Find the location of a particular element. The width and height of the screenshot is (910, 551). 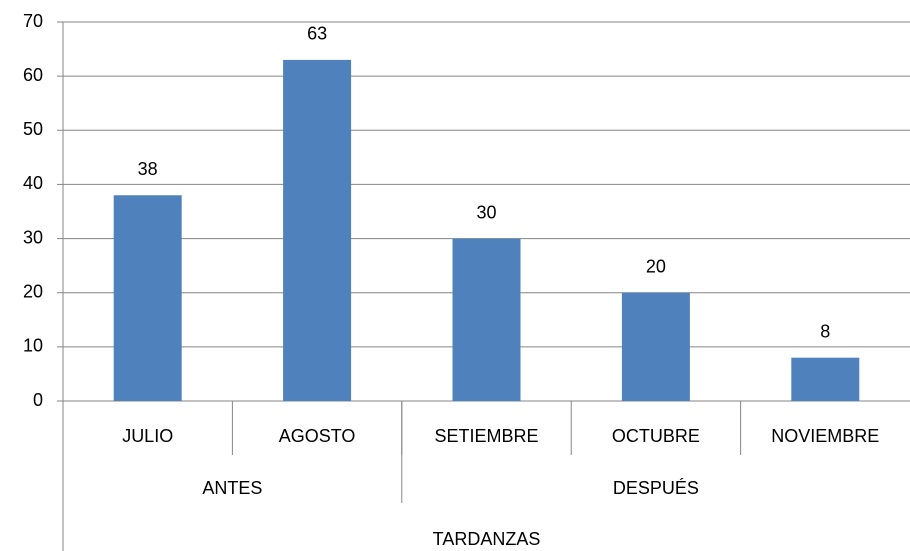

value-label: 38 is located at coordinates (148, 169).